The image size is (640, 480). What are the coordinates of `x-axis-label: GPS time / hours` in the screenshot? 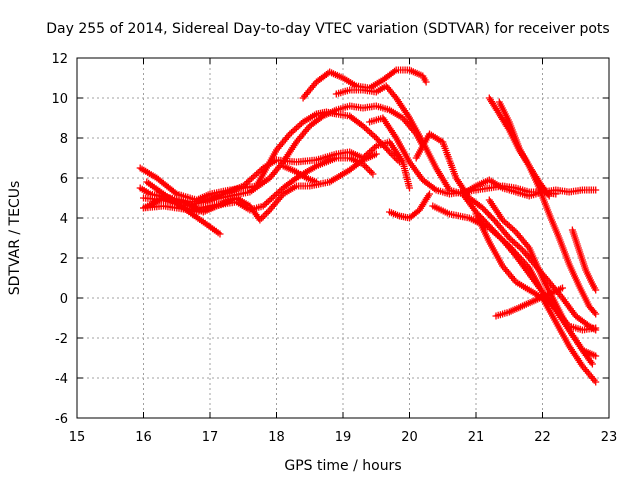 It's located at (342, 466).